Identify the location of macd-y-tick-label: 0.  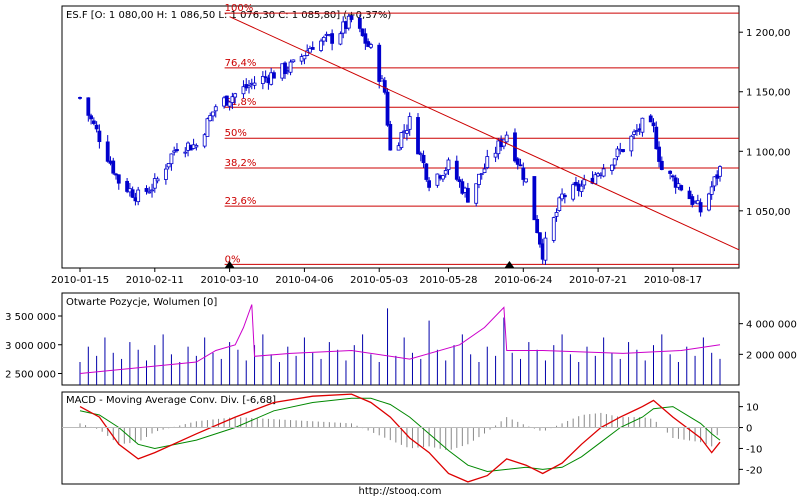
(749, 429).